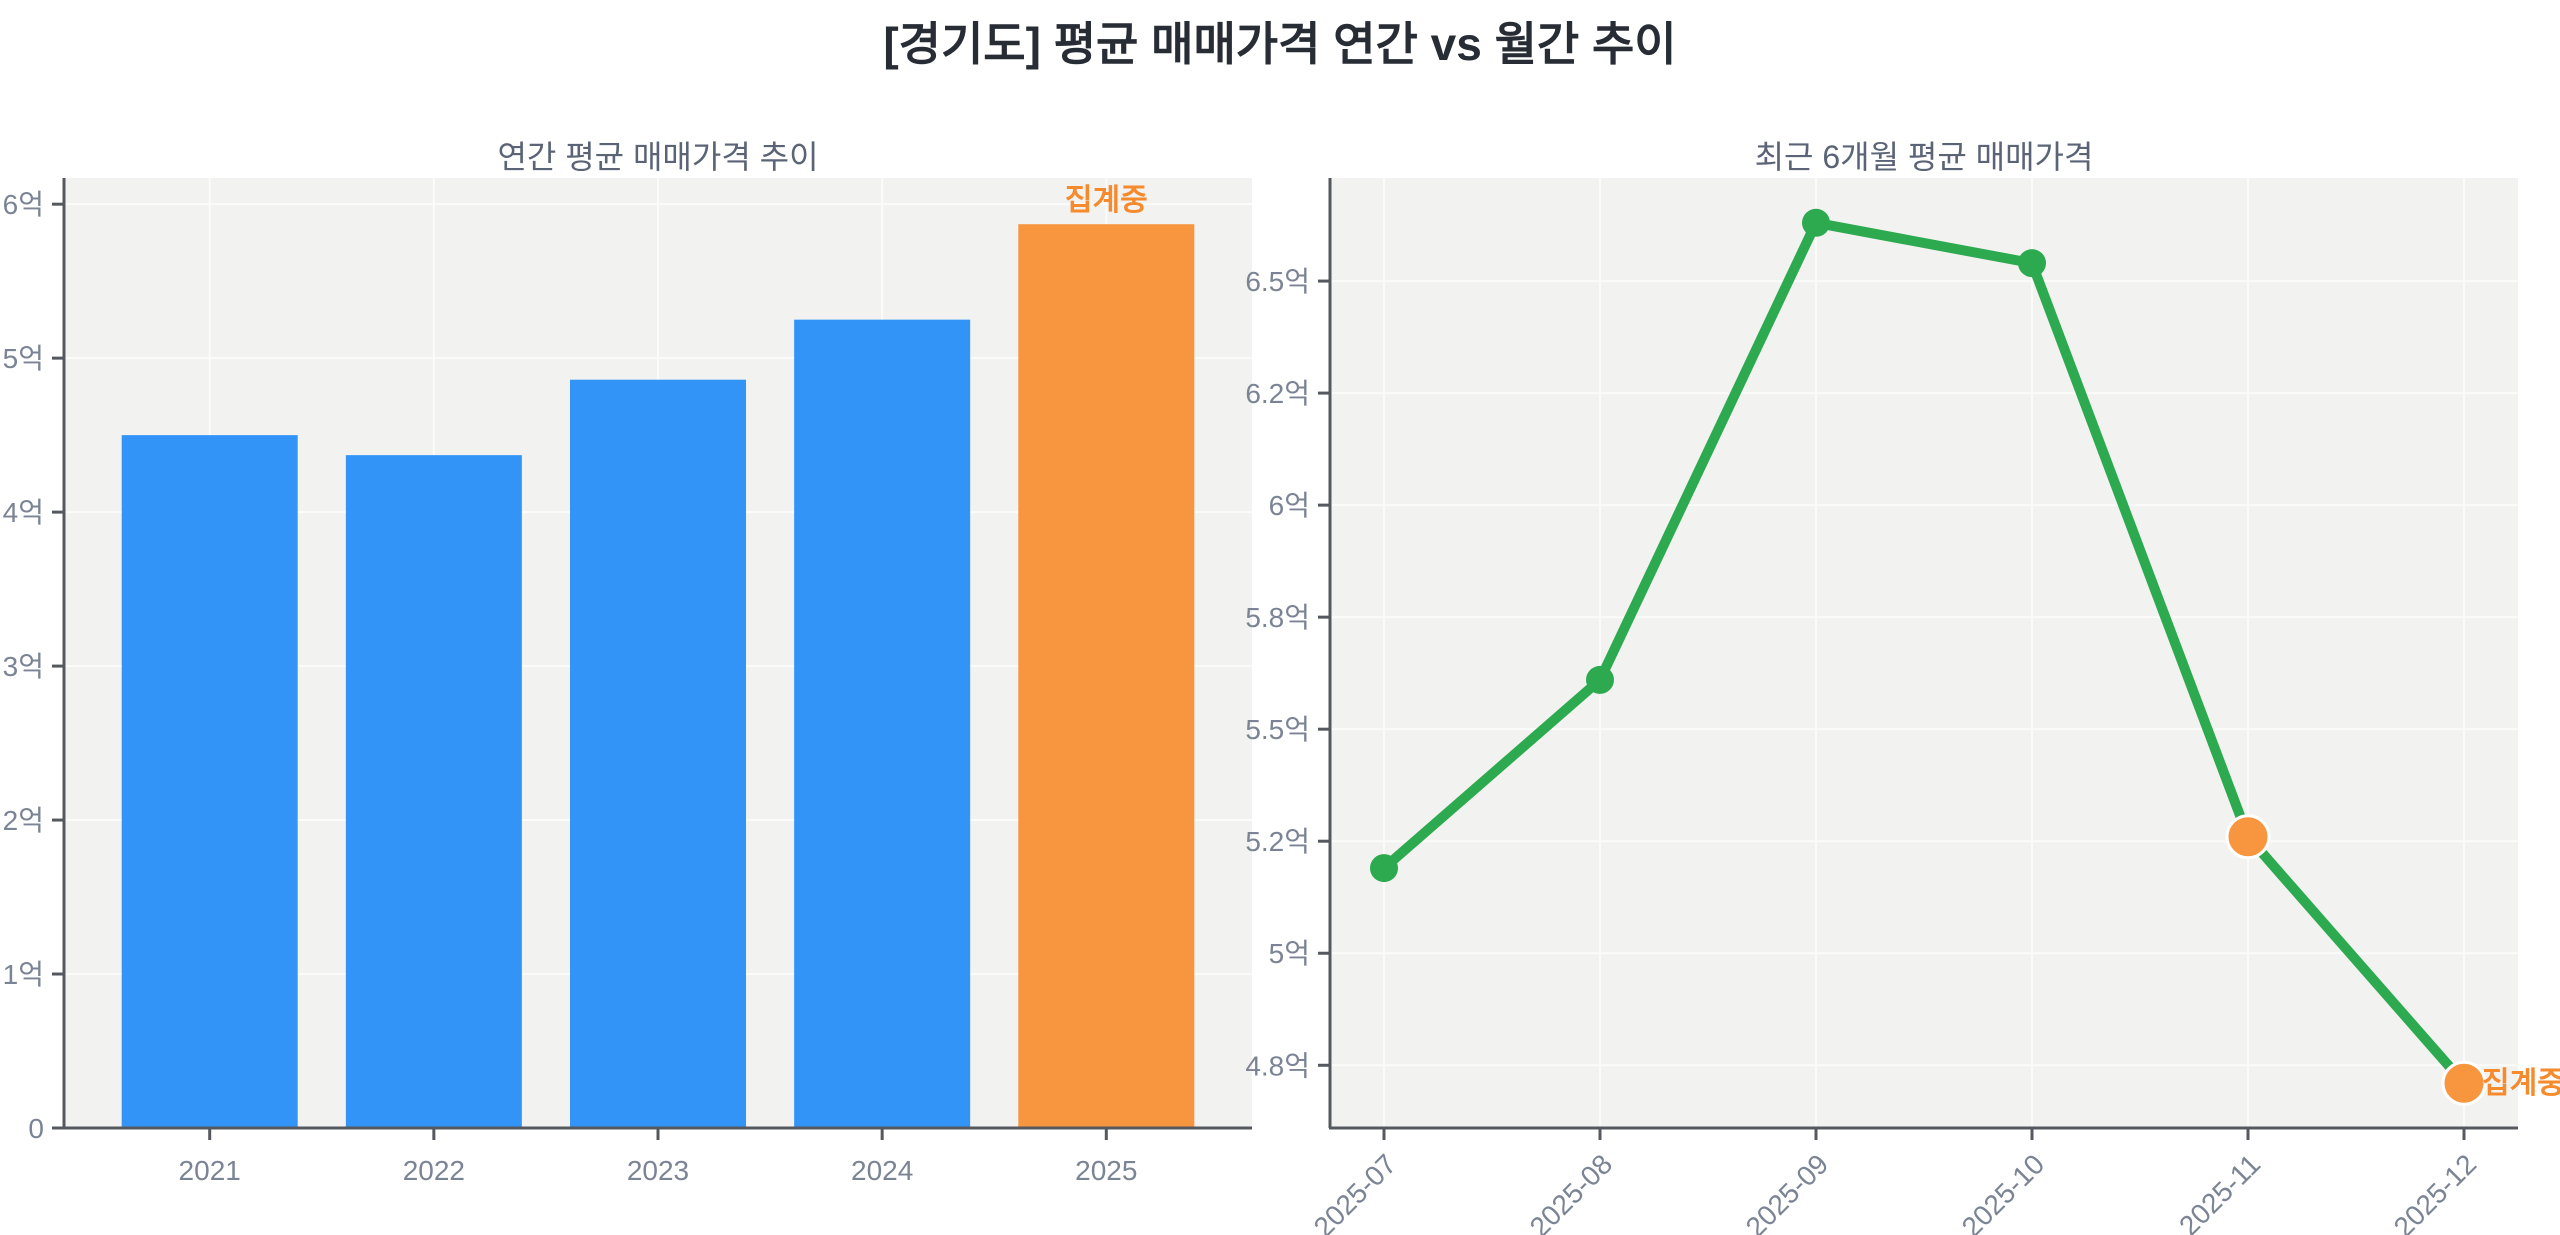 The image size is (2560, 1235). I want to click on y-tick-label: 1억, so click(23, 974).